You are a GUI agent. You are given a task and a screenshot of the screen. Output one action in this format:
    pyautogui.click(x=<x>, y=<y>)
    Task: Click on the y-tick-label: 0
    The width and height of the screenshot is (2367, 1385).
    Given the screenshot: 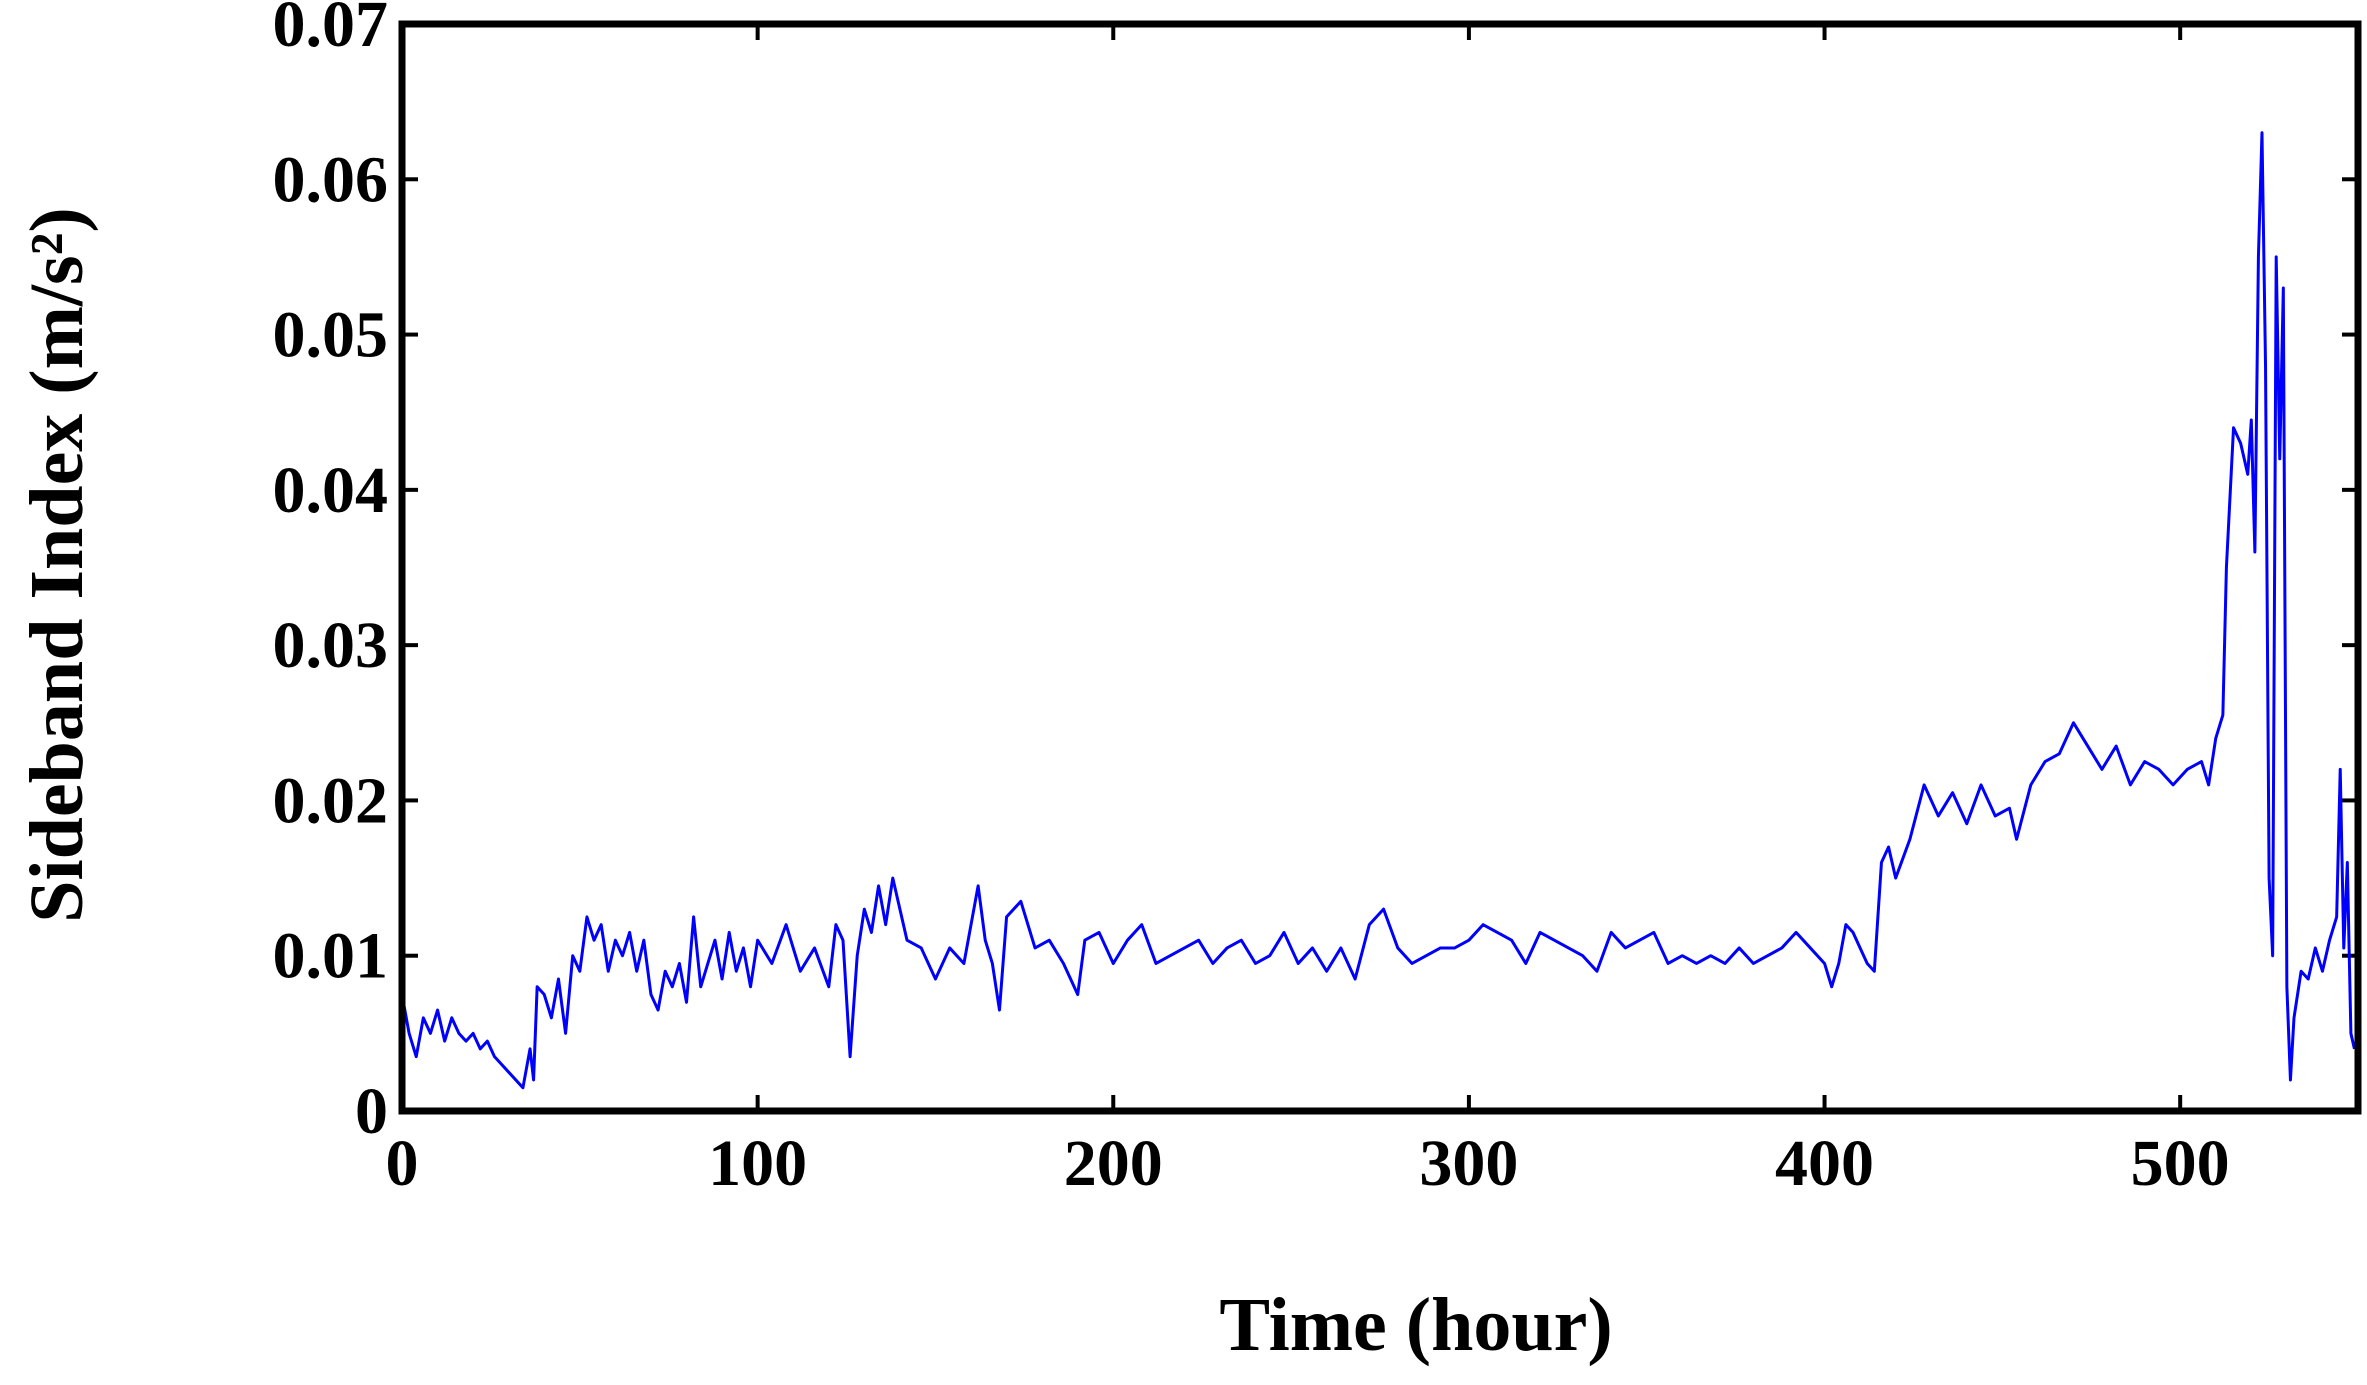 What is the action you would take?
    pyautogui.click(x=371, y=1111)
    